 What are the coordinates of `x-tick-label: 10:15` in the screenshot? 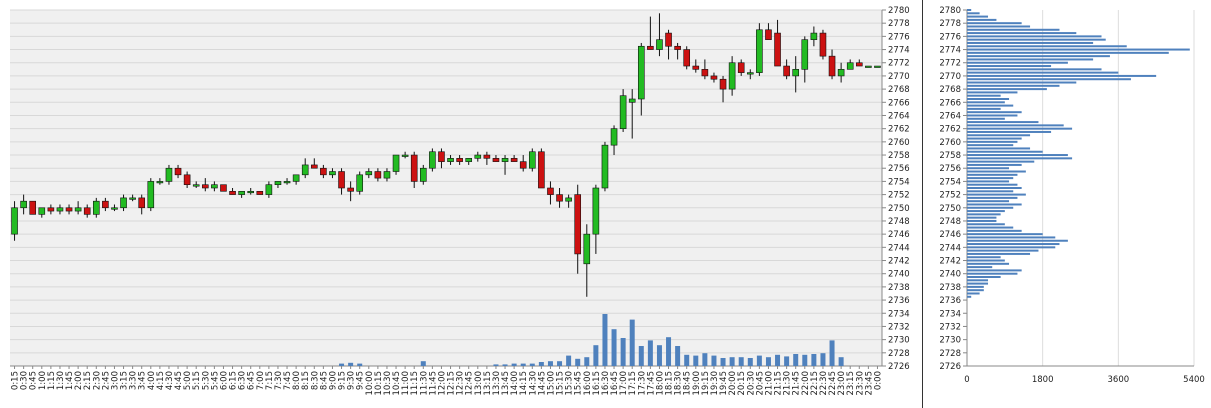 It's located at (379, 383).